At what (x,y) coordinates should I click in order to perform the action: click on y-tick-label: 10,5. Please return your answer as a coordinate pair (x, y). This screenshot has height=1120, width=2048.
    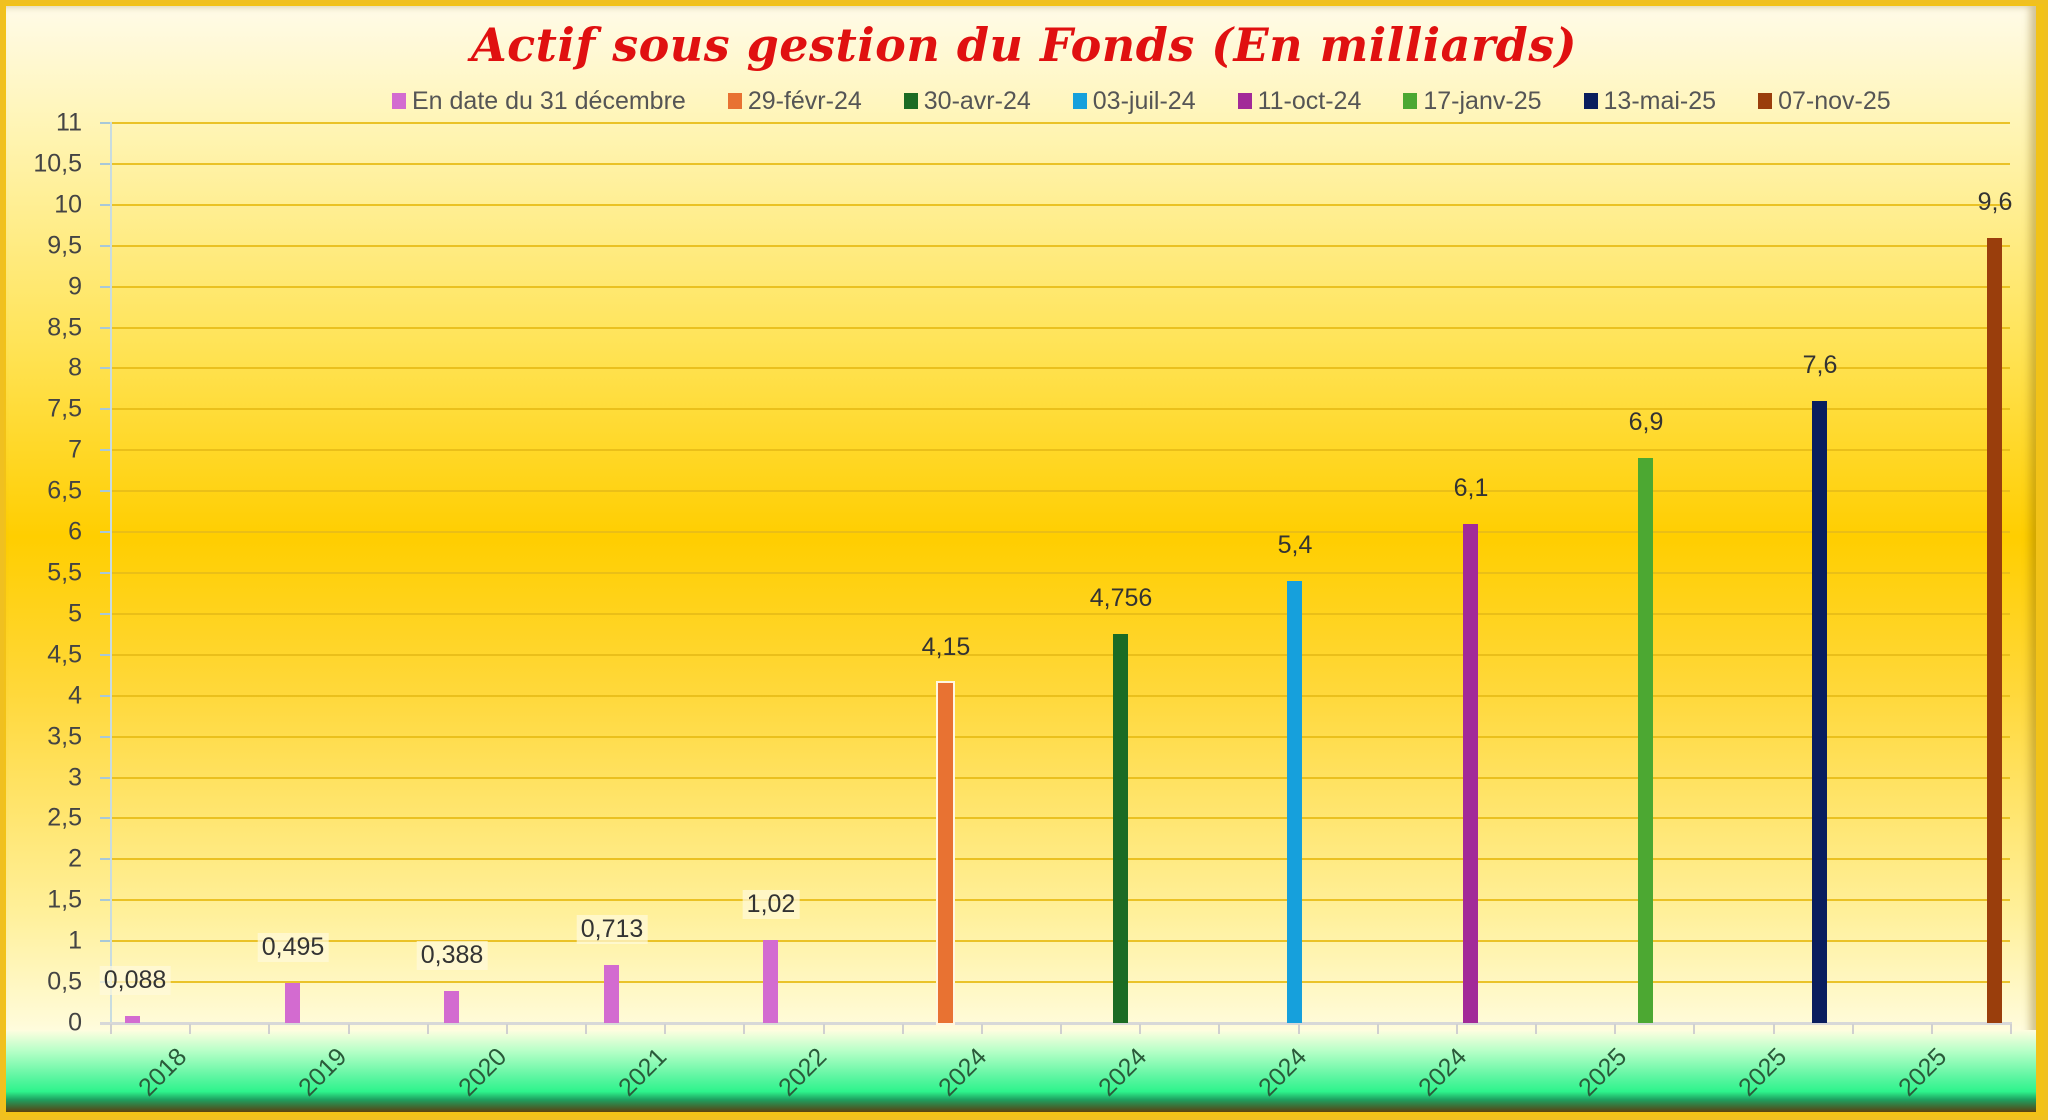
    Looking at the image, I should click on (57, 163).